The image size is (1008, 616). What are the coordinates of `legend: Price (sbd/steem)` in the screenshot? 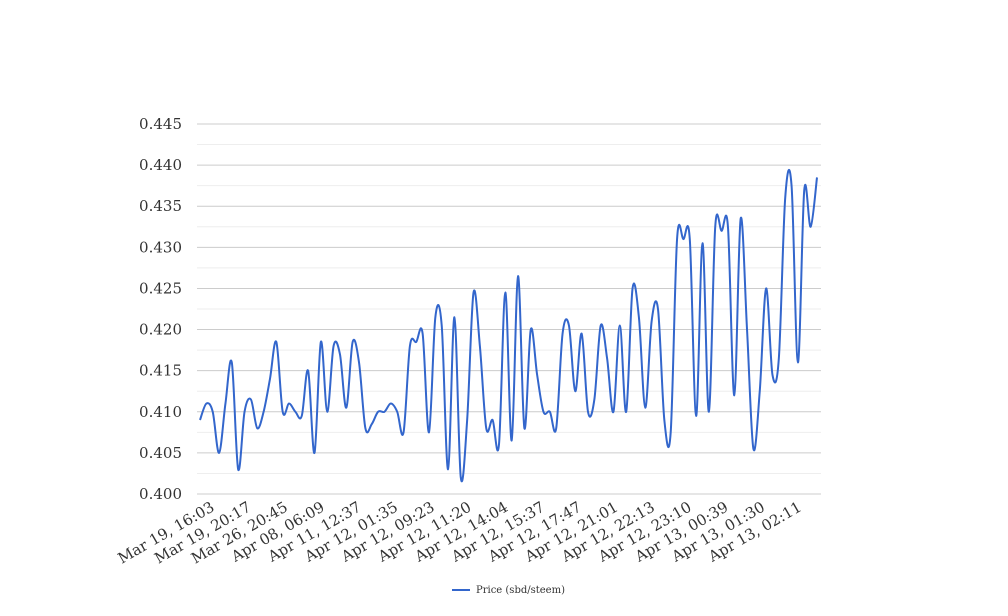 It's located at (508, 590).